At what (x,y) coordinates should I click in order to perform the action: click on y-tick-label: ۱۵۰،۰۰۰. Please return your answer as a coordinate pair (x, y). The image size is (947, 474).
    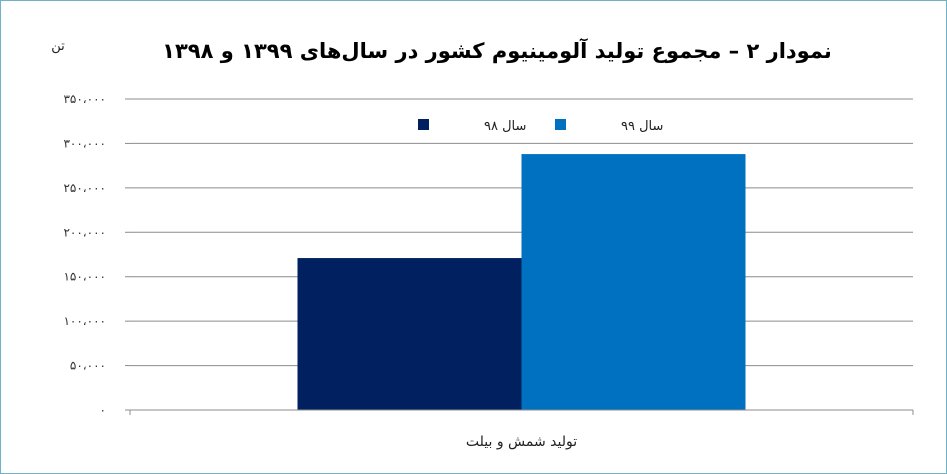
    Looking at the image, I should click on (84, 277).